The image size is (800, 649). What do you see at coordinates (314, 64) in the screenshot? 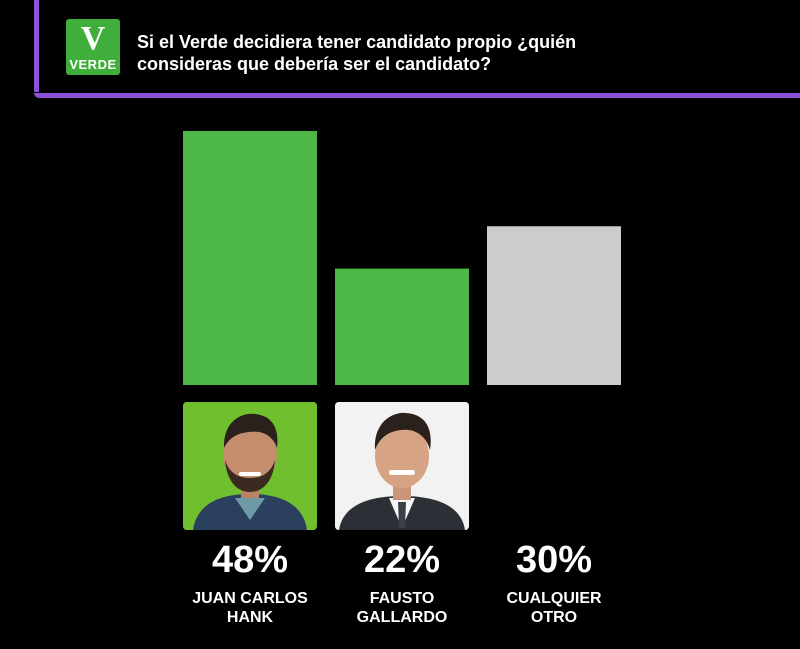
I see `question-line-2: consideras que debería ser el candidato?` at bounding box center [314, 64].